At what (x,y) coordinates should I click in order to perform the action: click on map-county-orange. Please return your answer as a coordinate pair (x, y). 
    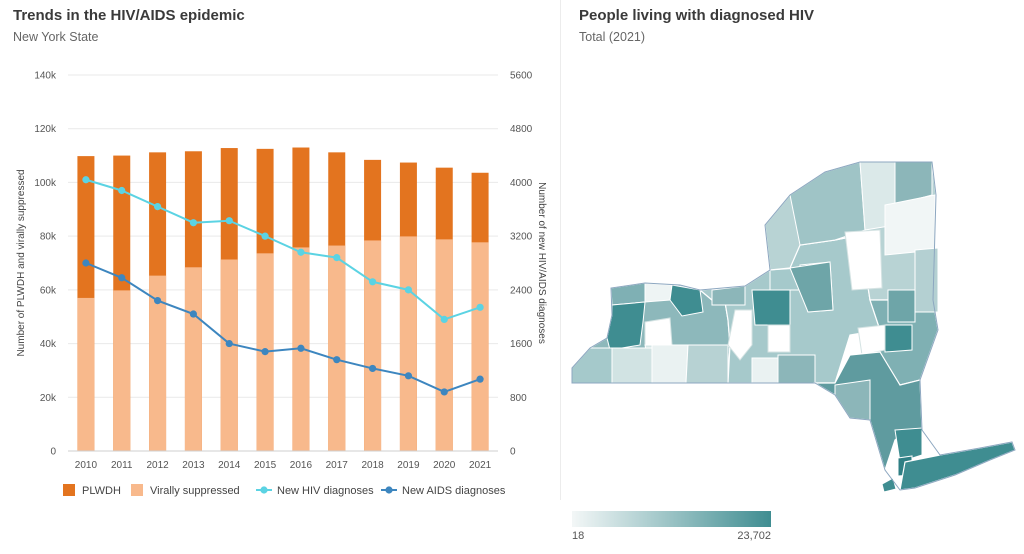
    Looking at the image, I should click on (852, 400).